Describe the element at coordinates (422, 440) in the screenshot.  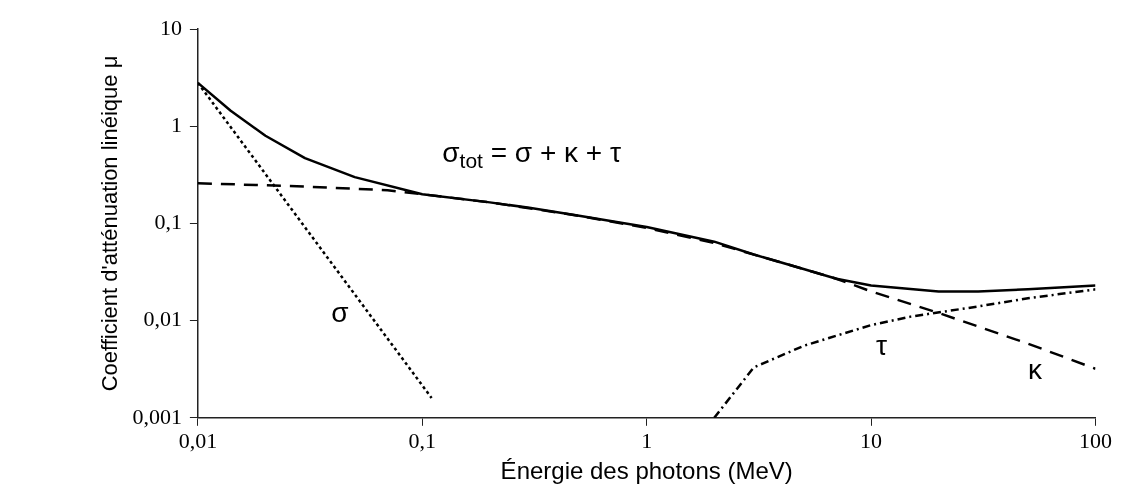
I see `x-tick-label: 0,1` at that location.